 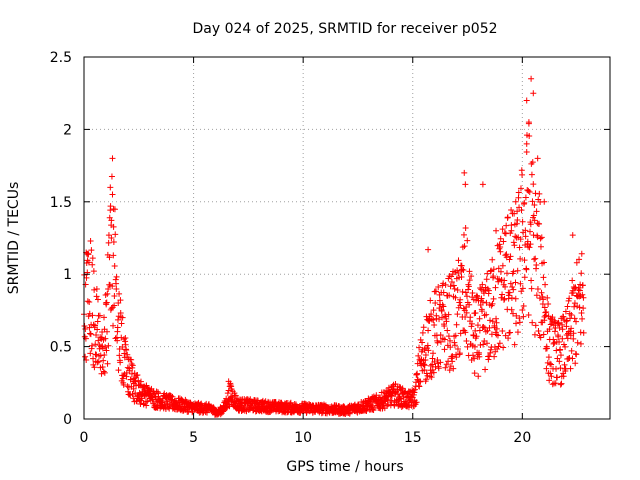 I want to click on x-tick-label: 15, so click(x=413, y=438).